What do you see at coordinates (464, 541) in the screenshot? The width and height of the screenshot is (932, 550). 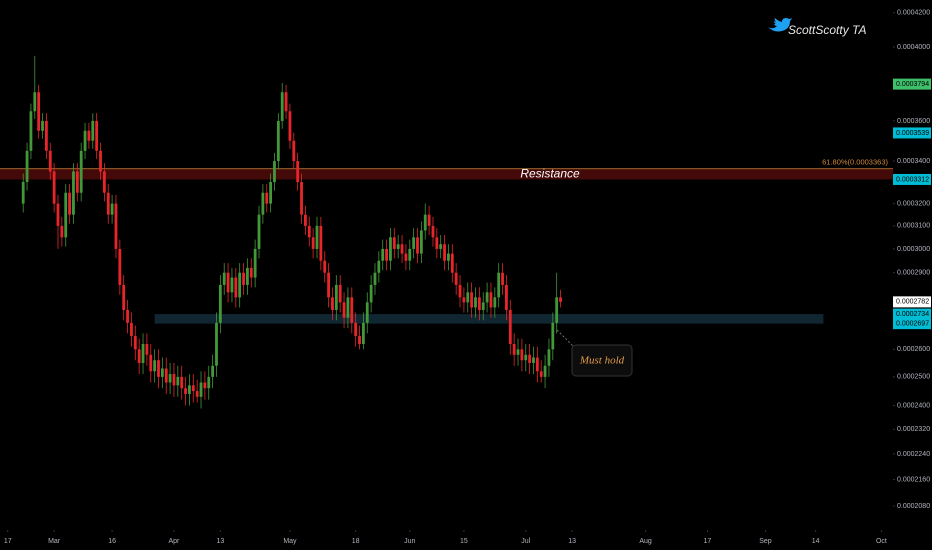 I see `x-tick-label: 15` at bounding box center [464, 541].